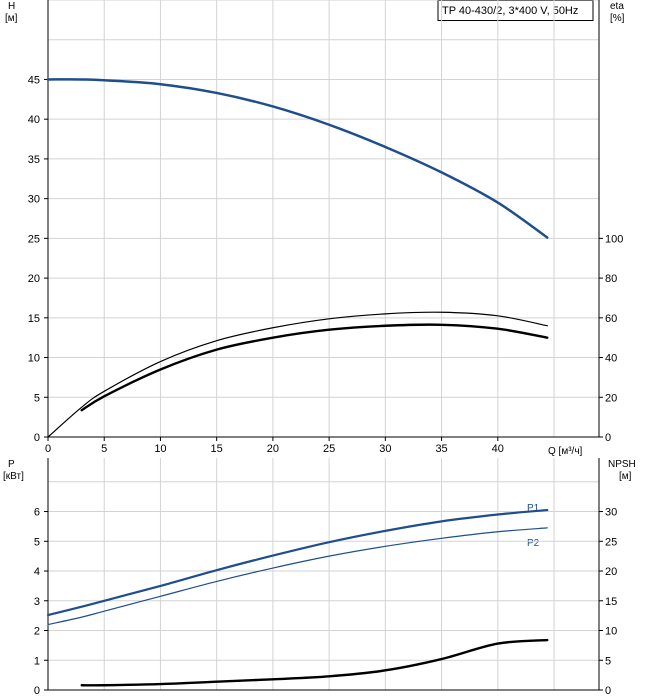 This screenshot has width=658, height=700. What do you see at coordinates (37, 661) in the screenshot?
I see `left-tick-label: 1` at bounding box center [37, 661].